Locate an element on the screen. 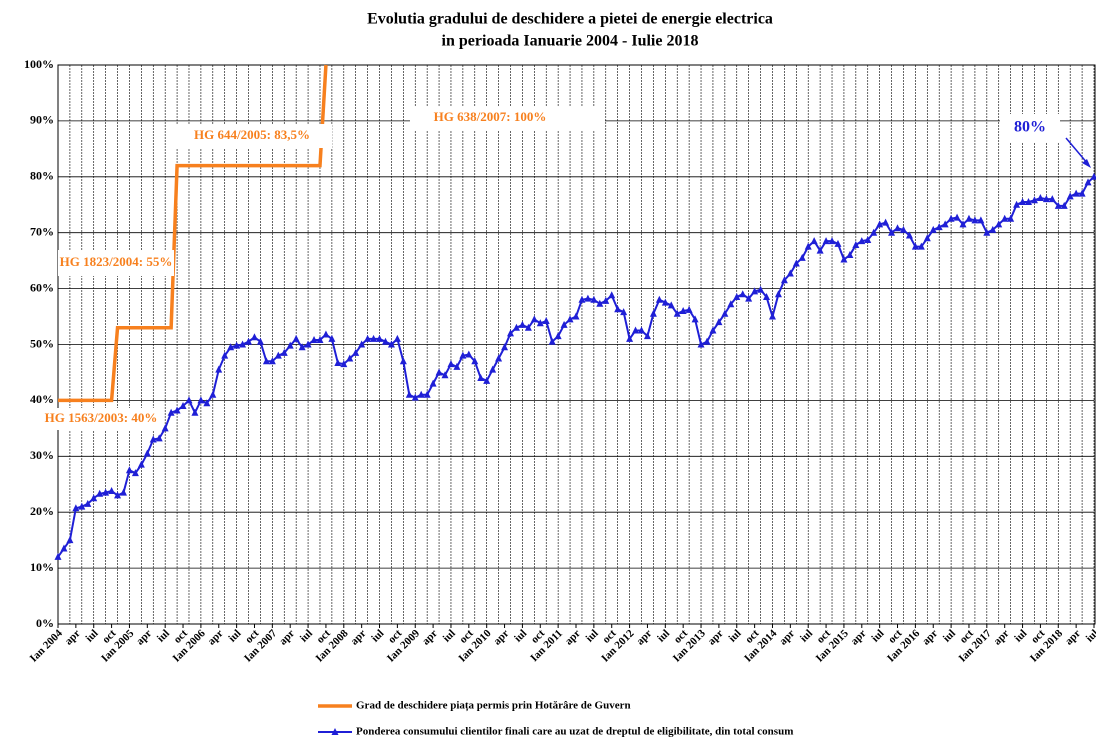  annotation-arrow is located at coordinates (1077, 151).